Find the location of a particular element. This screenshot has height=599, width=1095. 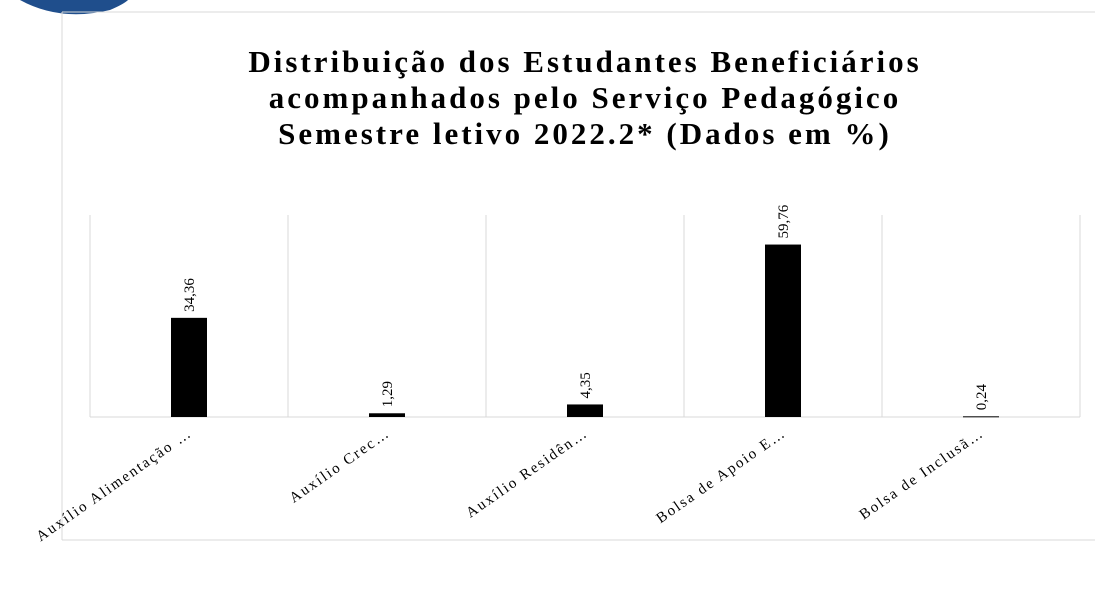

chart-title: acompanhados pelo Serviço Pedagógico is located at coordinates (585, 97).